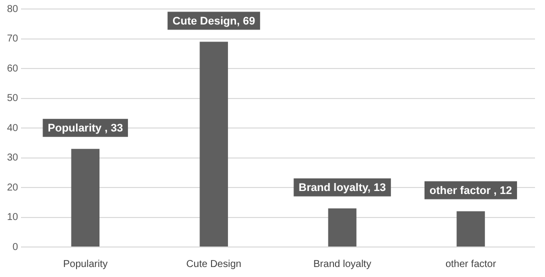 Image resolution: width=545 pixels, height=277 pixels. What do you see at coordinates (13, 68) in the screenshot?
I see `y-tick-label: 60` at bounding box center [13, 68].